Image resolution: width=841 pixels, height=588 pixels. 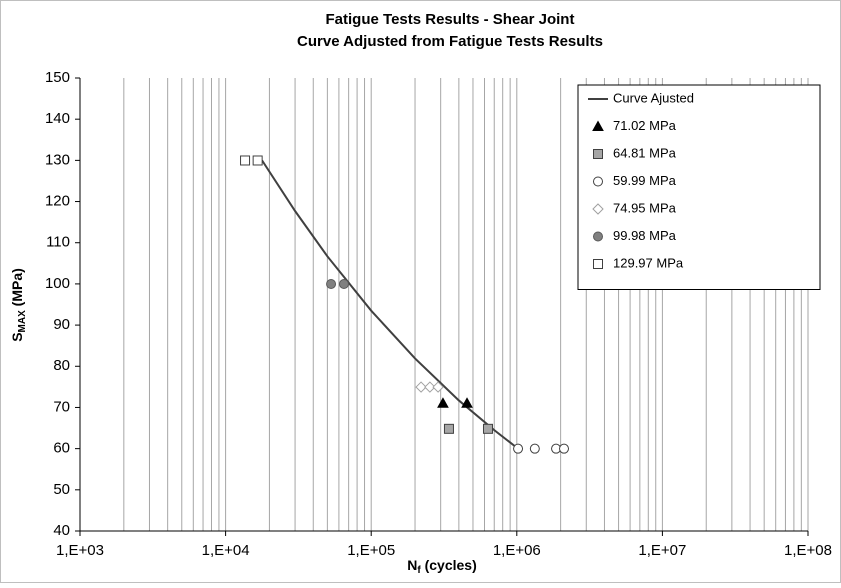 I want to click on y-label-rest: (MPa), so click(x=17, y=289).